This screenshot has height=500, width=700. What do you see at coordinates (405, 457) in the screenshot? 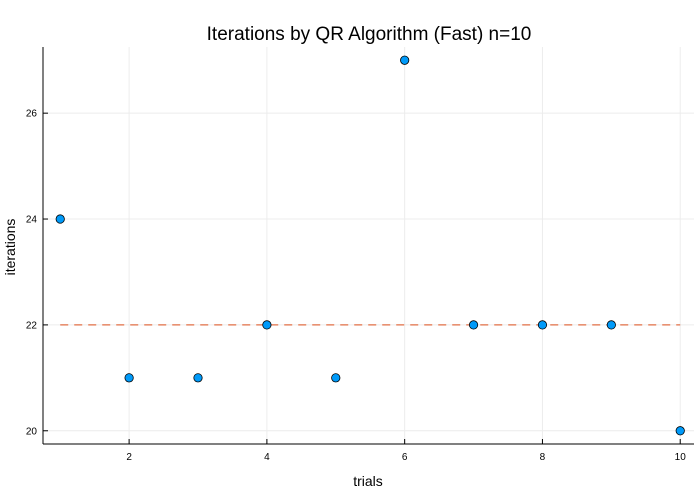
I see `x-tick-label: 6` at bounding box center [405, 457].